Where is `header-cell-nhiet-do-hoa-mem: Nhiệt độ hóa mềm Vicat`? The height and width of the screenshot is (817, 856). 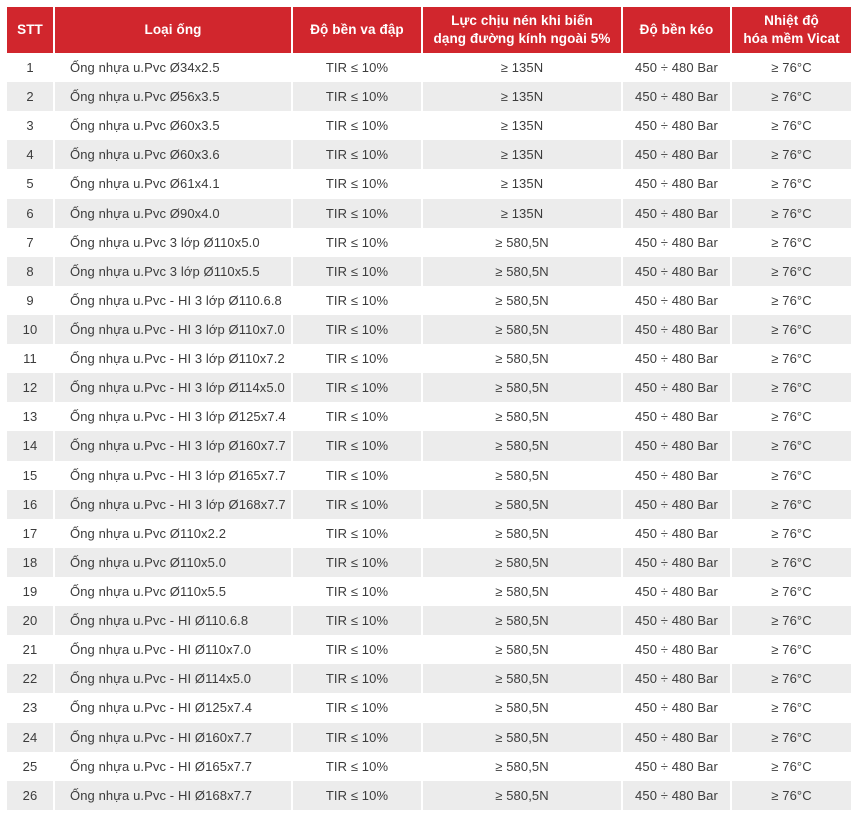 header-cell-nhiet-do-hoa-mem: Nhiệt độ hóa mềm Vicat is located at coordinates (791, 30).